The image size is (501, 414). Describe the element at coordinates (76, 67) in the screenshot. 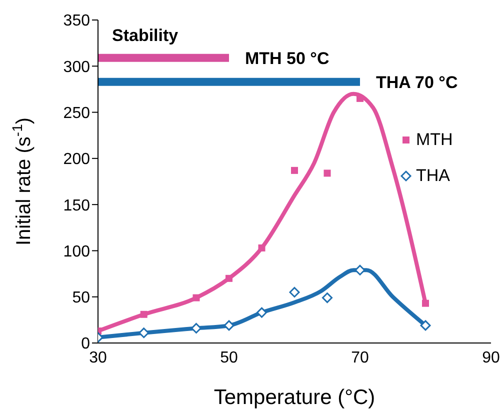

I see `y-tick-label: 300` at that location.